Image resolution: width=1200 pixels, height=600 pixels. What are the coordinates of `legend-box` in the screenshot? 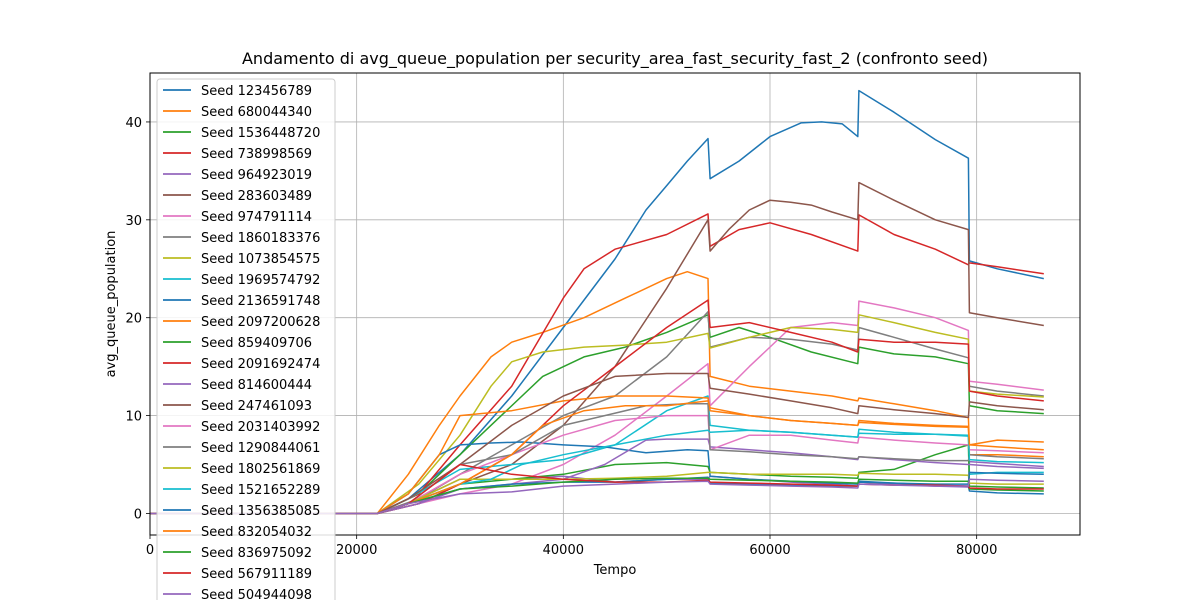 It's located at (246, 339).